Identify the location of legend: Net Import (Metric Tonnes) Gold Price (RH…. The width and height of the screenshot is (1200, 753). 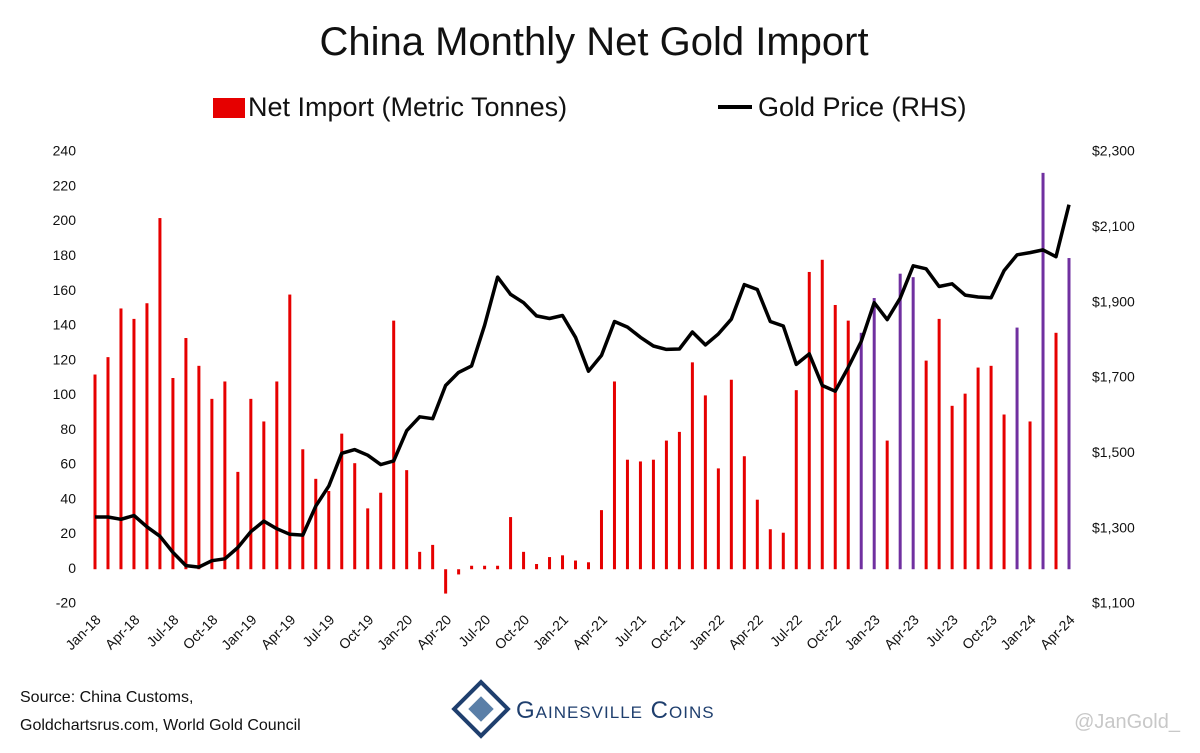
(590, 107).